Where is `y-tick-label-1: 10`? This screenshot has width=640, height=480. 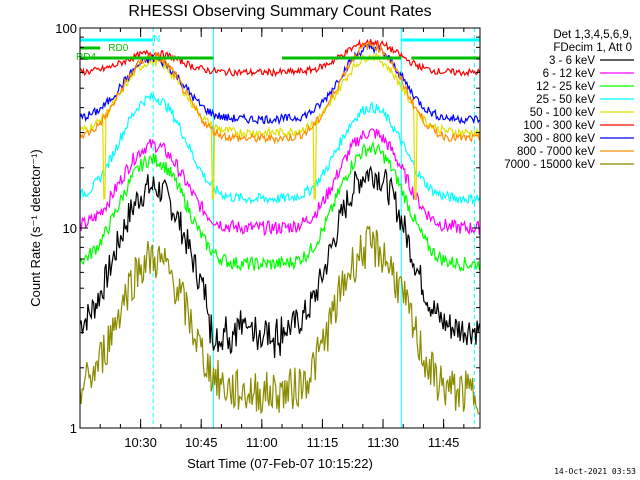 y-tick-label-1: 10 is located at coordinates (70, 228).